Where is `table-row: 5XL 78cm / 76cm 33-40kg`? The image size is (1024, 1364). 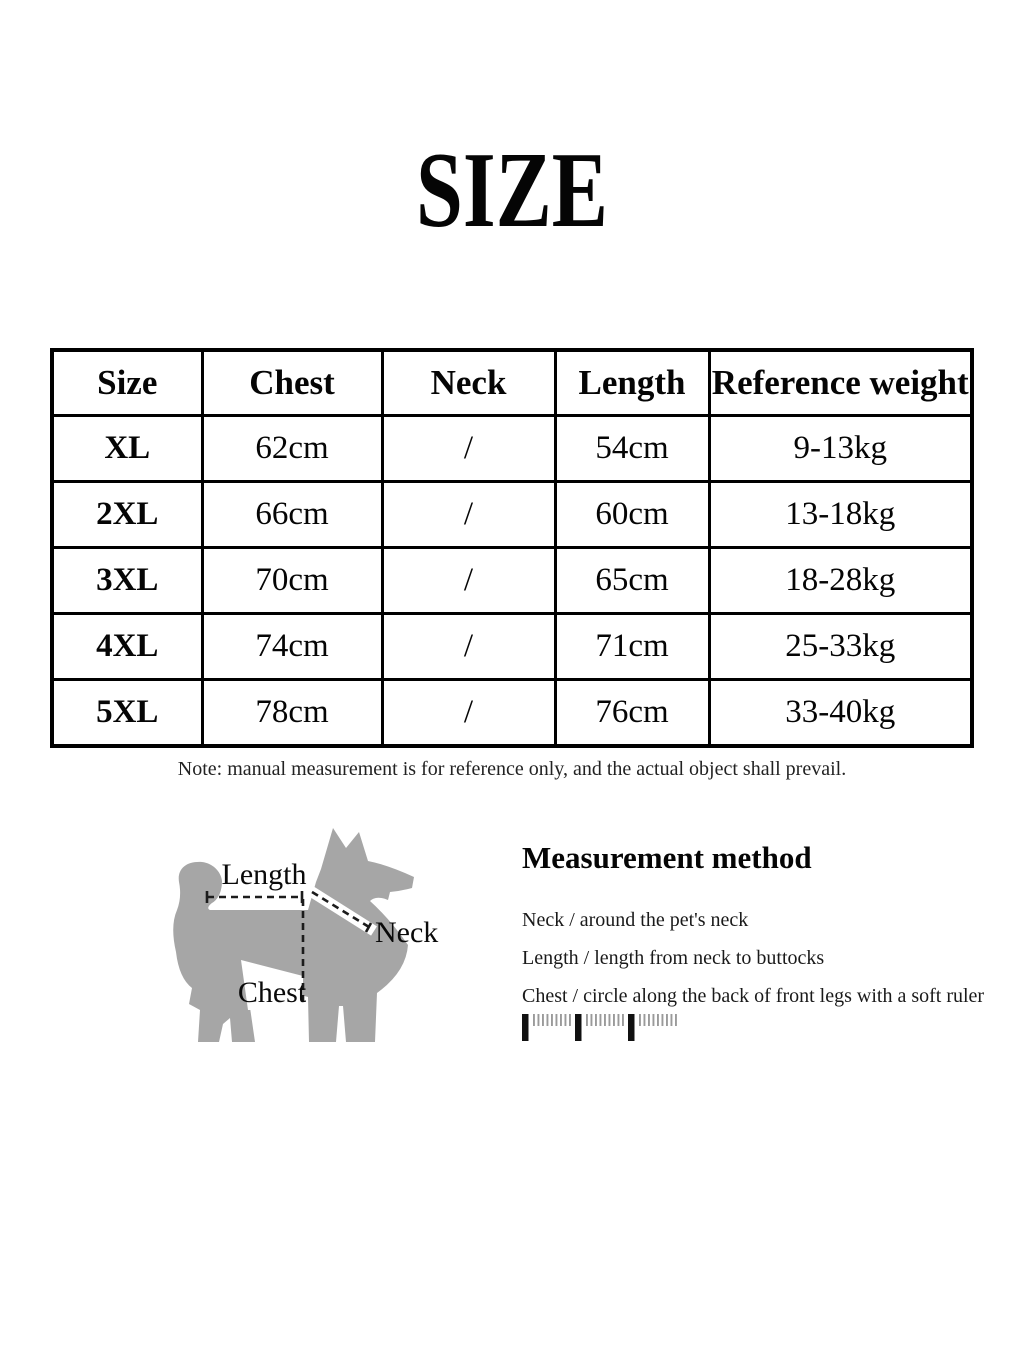
table-row: 5XL 78cm / 76cm 33-40kg is located at coordinates (512, 713).